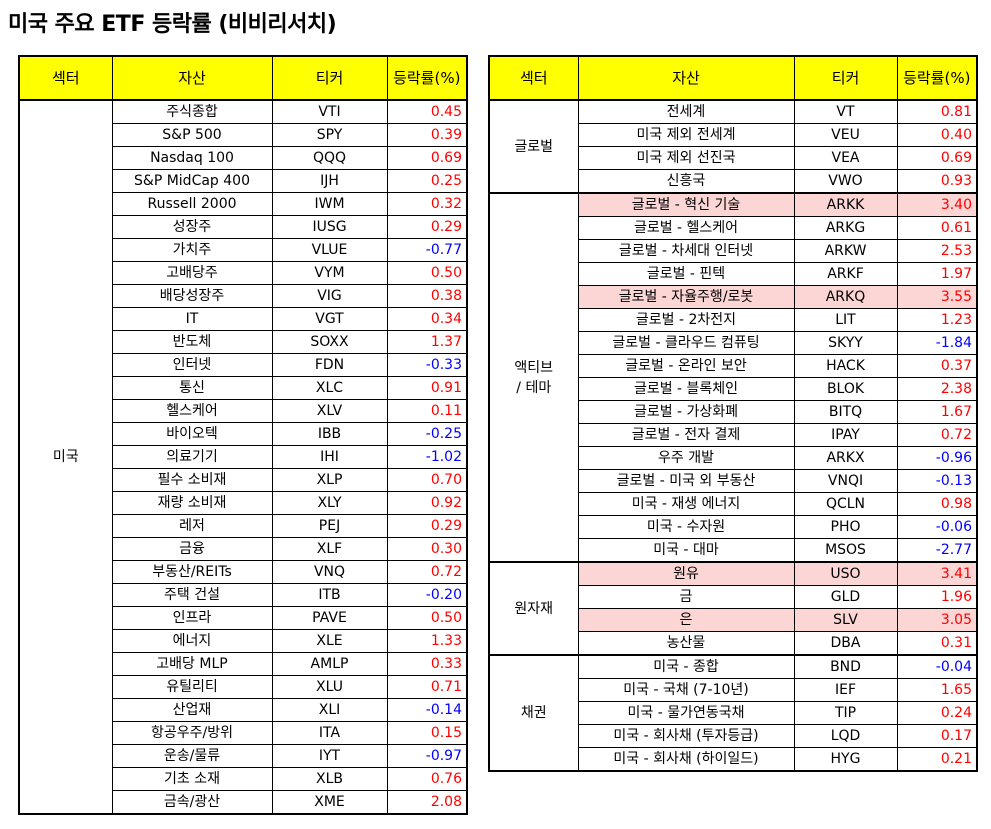 This screenshot has height=829, width=991. Describe the element at coordinates (845, 320) in the screenshot. I see `ticker-cell: LIT` at that location.